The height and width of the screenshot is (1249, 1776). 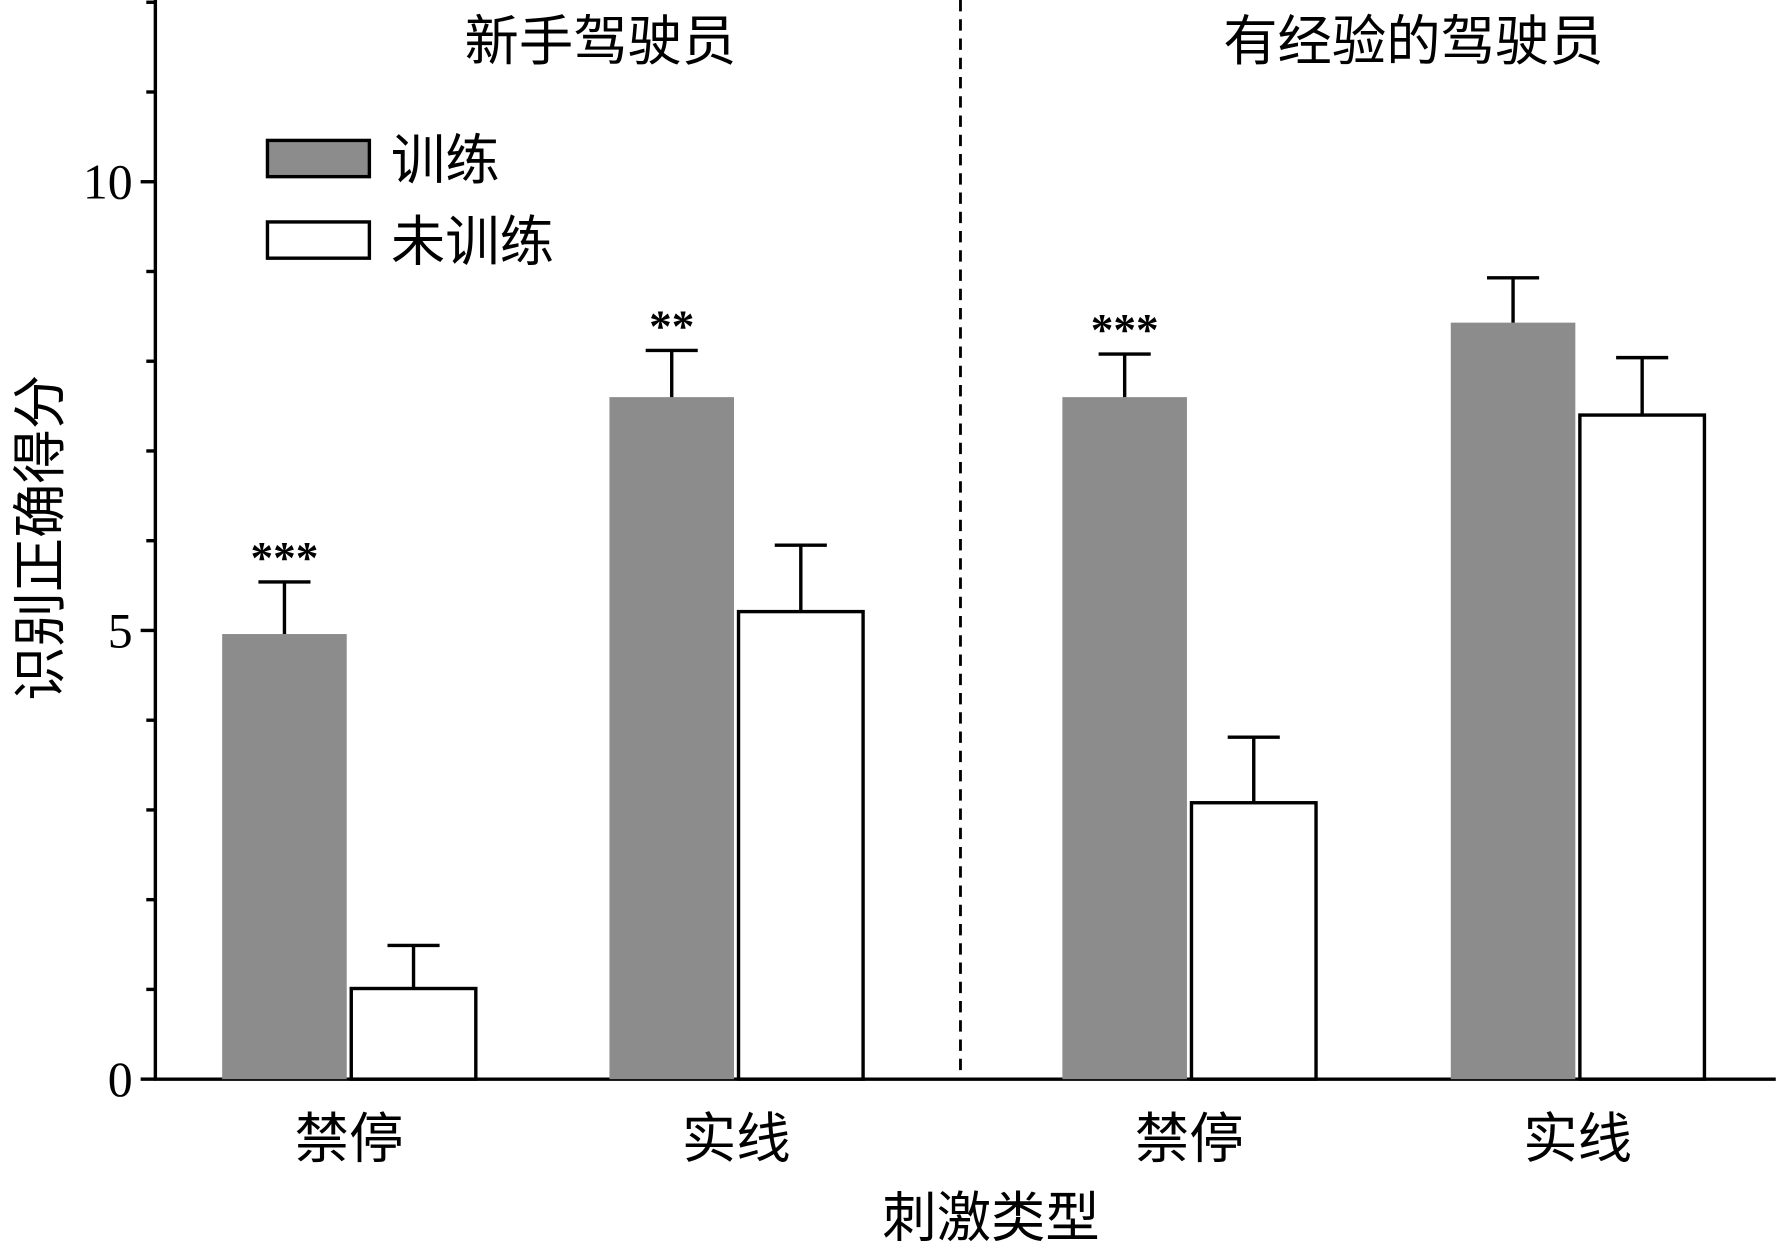 What do you see at coordinates (445, 160) in the screenshot?
I see `legend-label-trained: 训练` at bounding box center [445, 160].